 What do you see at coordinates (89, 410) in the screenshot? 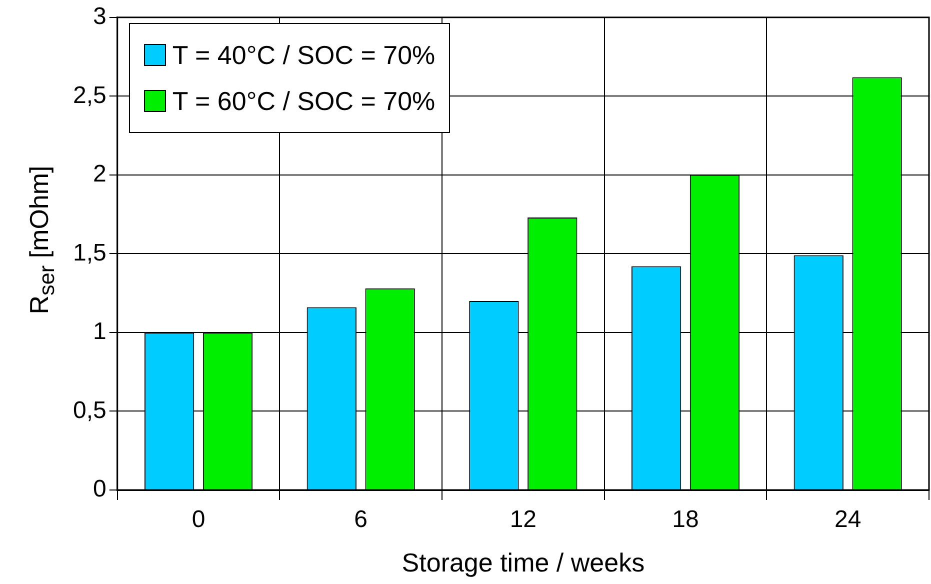
I see `y-tick-label: 0,5` at bounding box center [89, 410].